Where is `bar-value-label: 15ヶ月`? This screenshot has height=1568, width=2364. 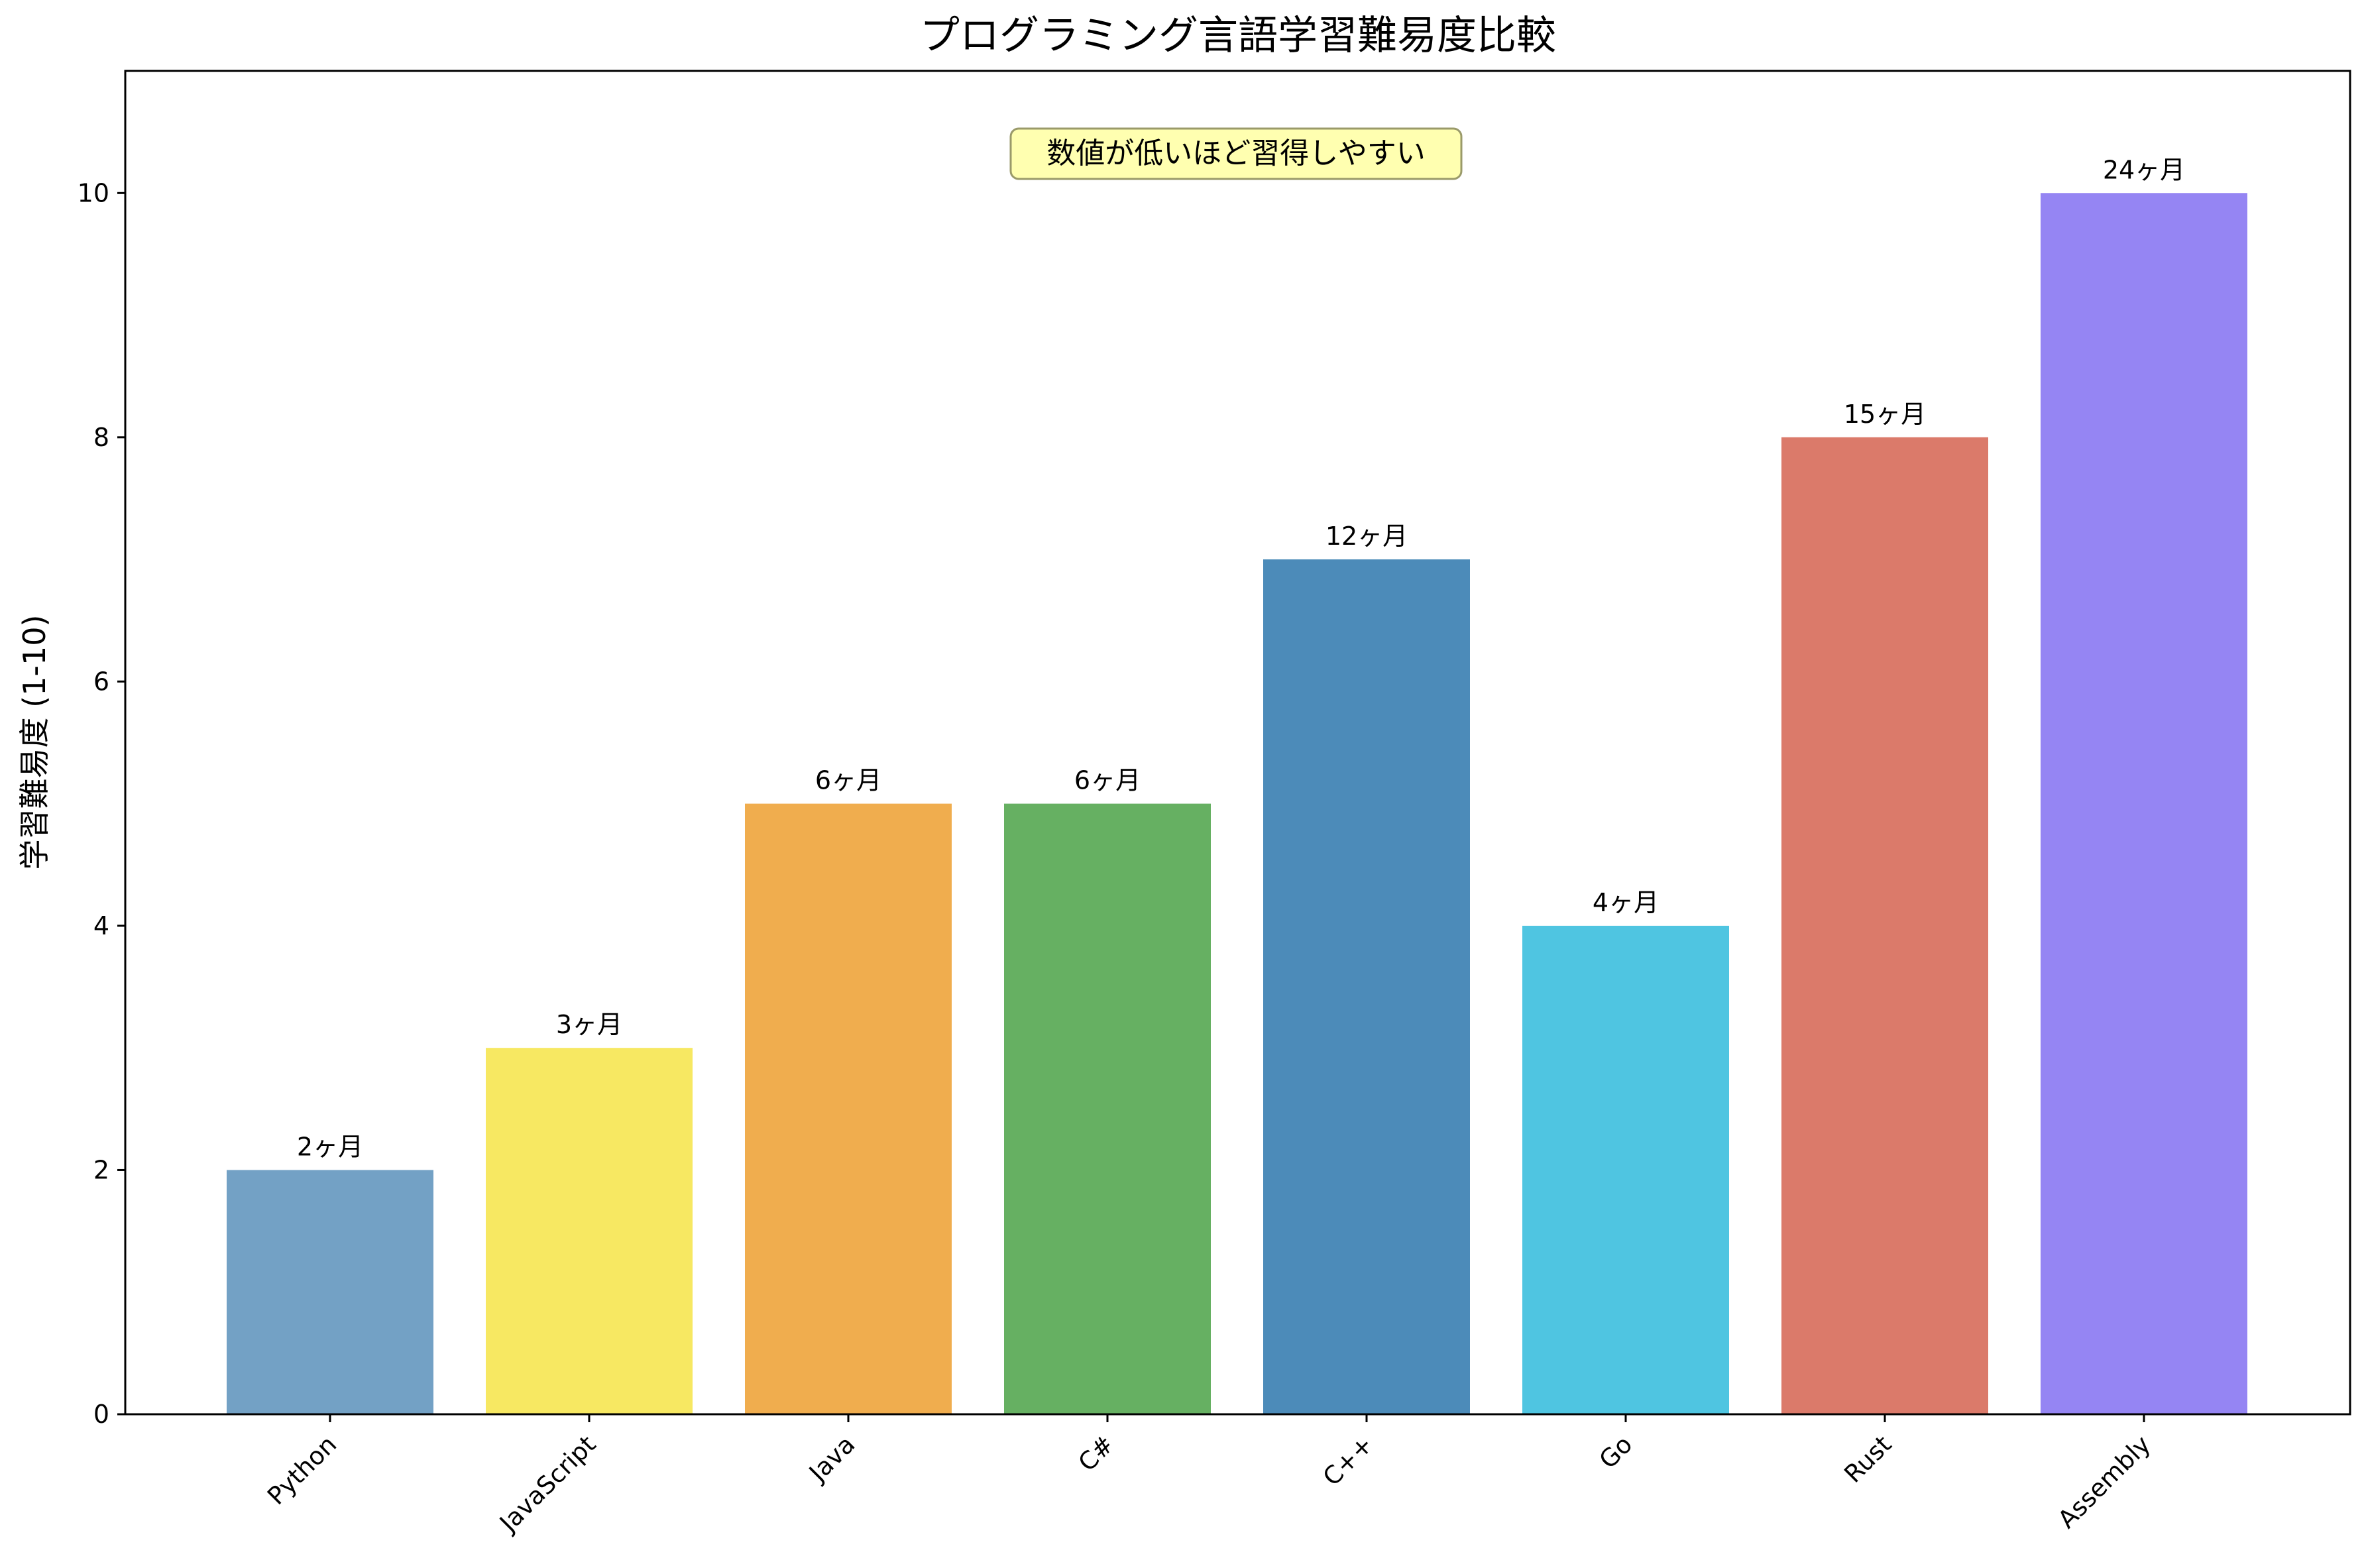
bar-value-label: 15ヶ月 is located at coordinates (1885, 415).